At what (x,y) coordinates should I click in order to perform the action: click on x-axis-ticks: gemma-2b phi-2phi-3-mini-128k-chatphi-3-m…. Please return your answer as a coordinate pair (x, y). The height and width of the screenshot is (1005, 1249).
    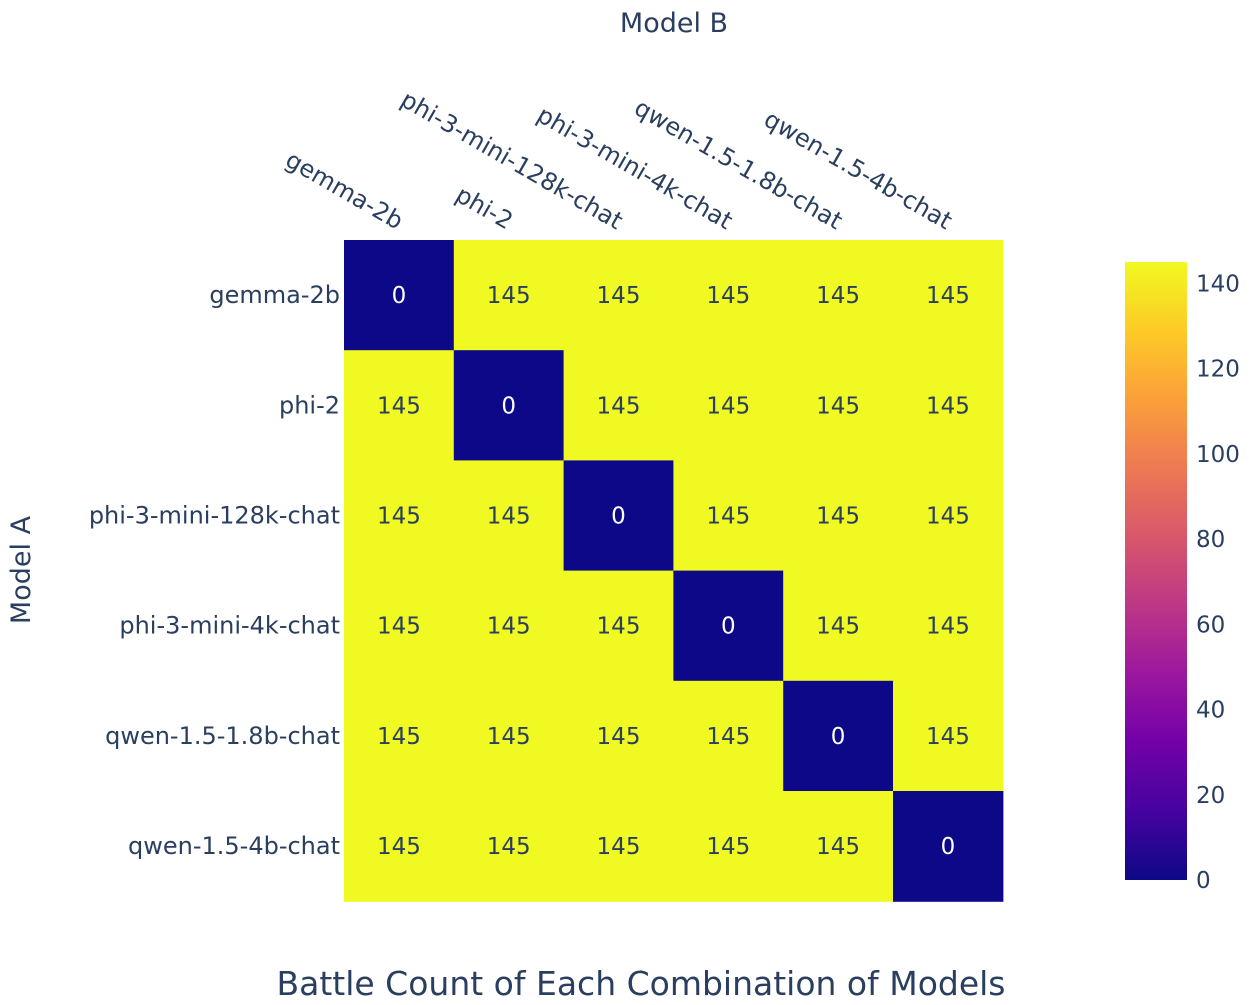
    Looking at the image, I should click on (619, 160).